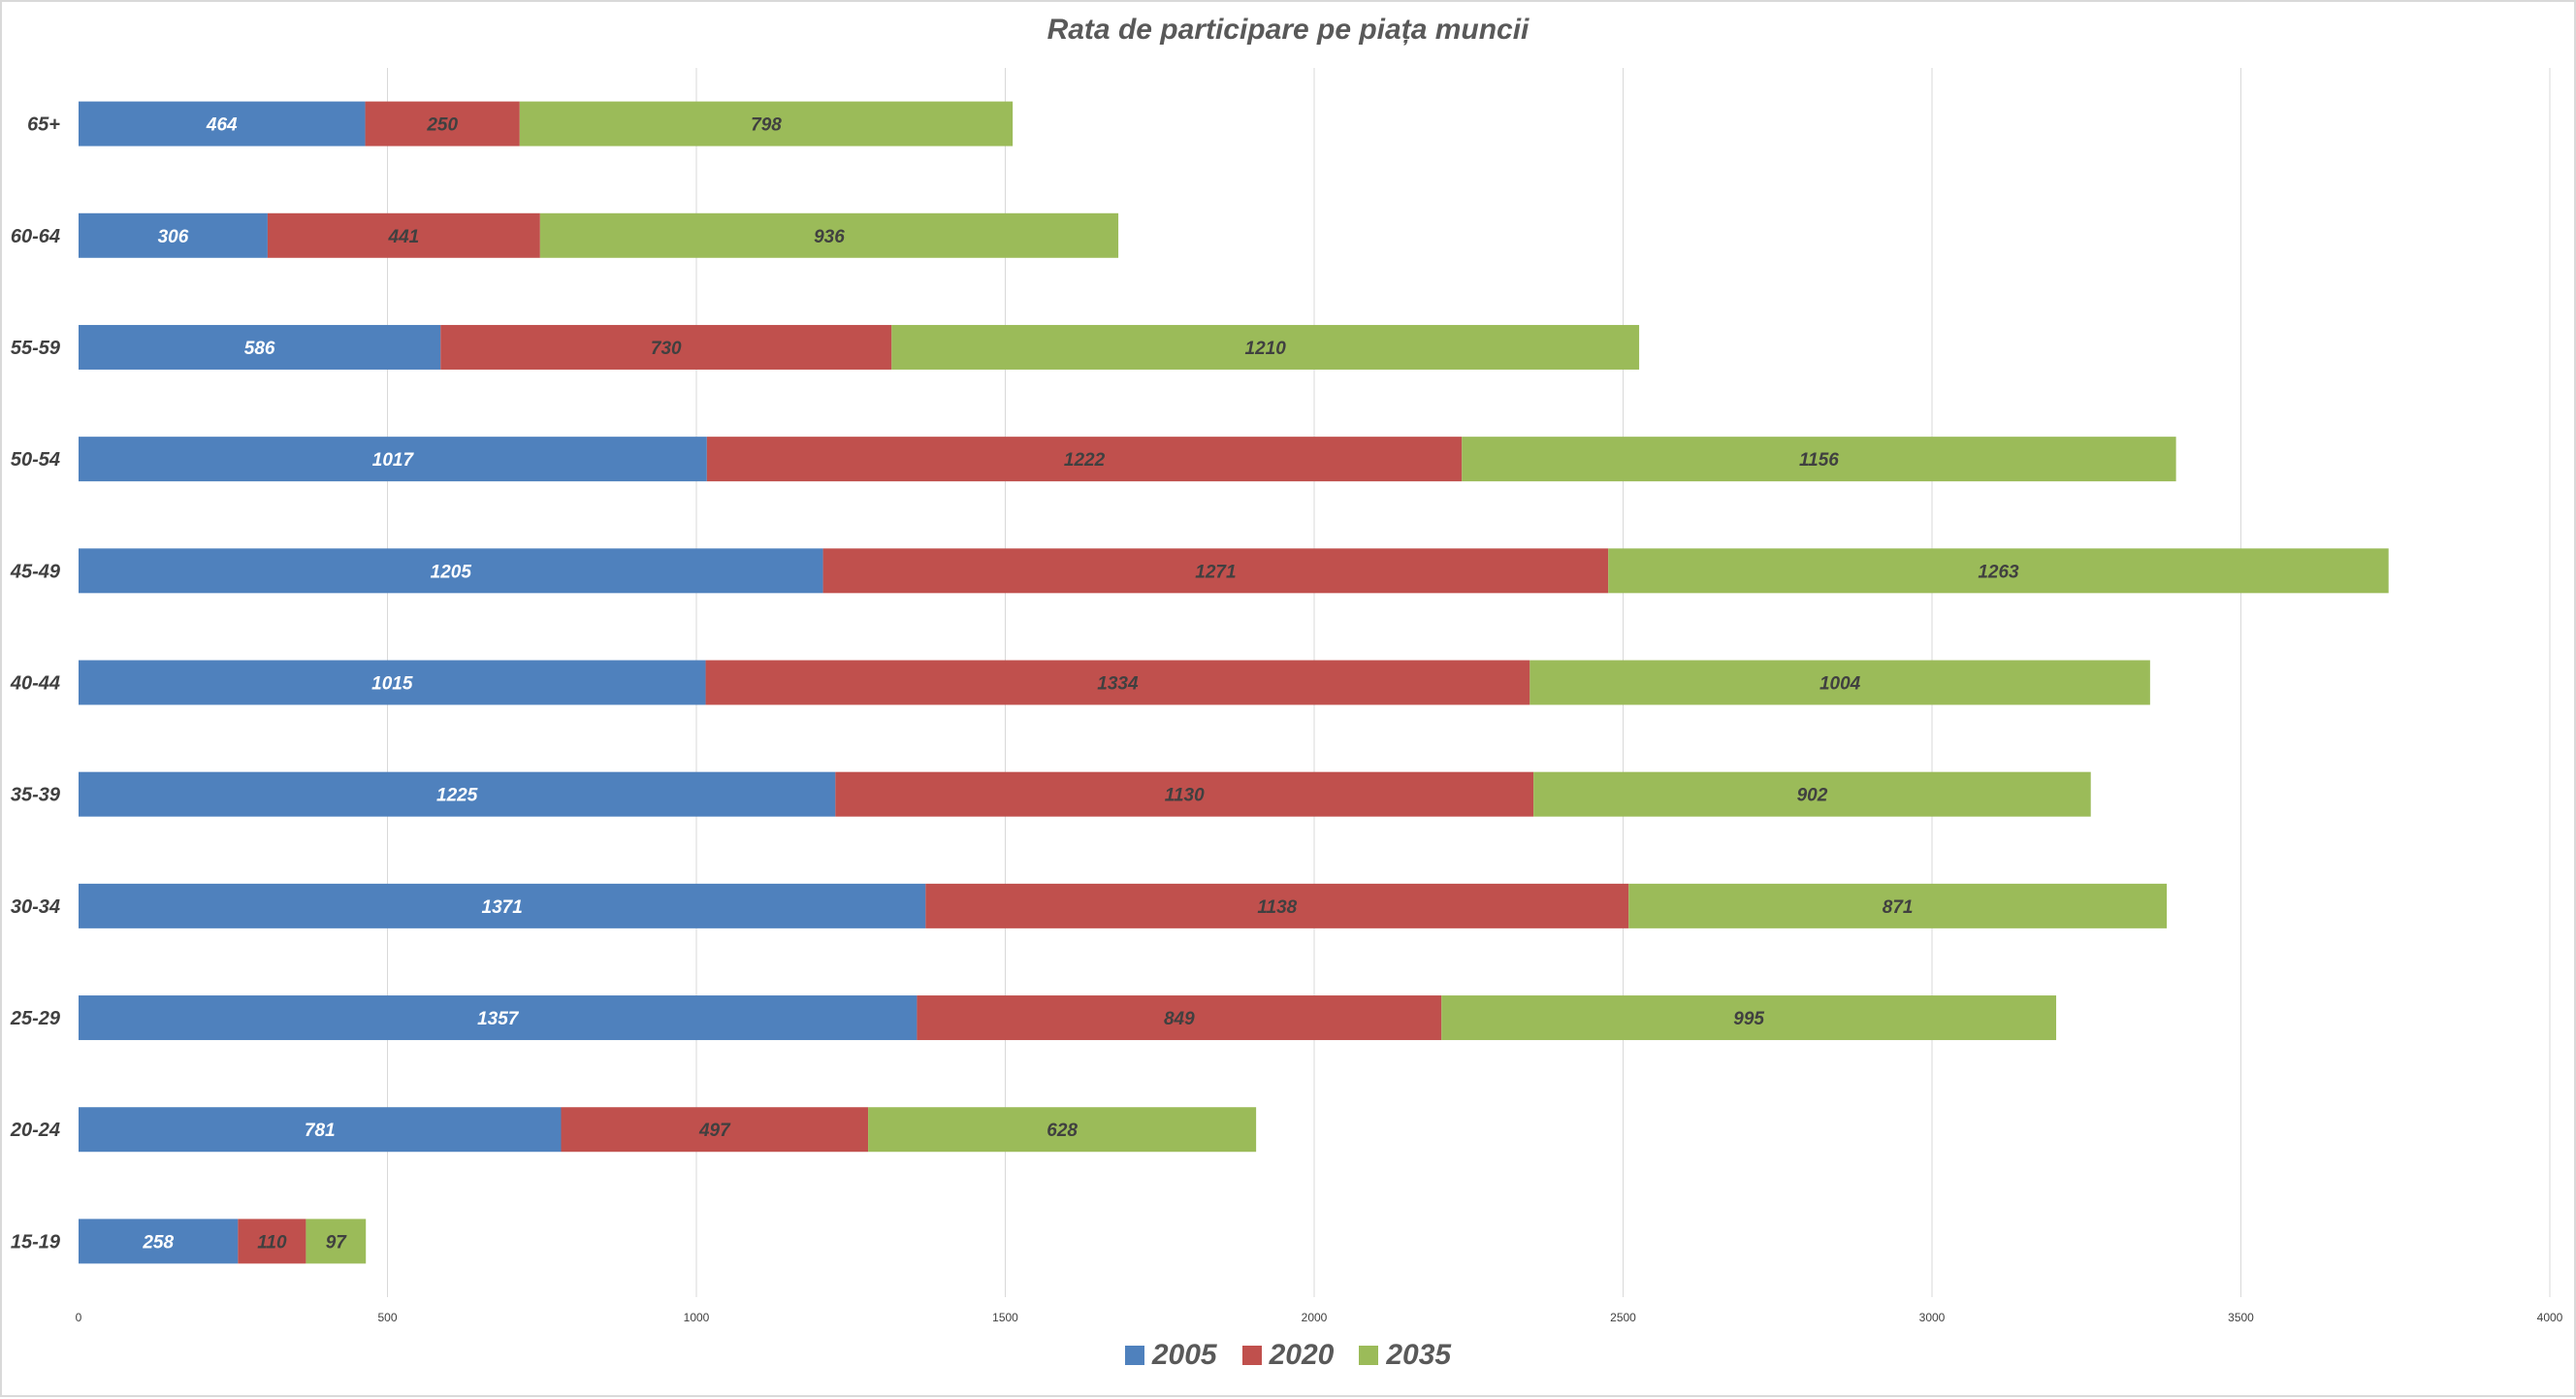 The width and height of the screenshot is (2576, 1399). What do you see at coordinates (1419, 1355) in the screenshot?
I see `legend-label: 2035` at bounding box center [1419, 1355].